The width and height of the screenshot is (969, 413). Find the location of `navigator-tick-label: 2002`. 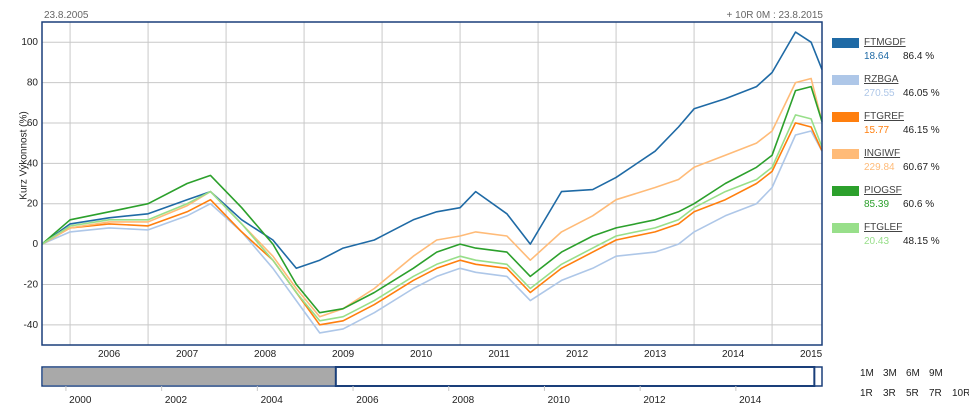

navigator-tick-label: 2002 is located at coordinates (176, 400).